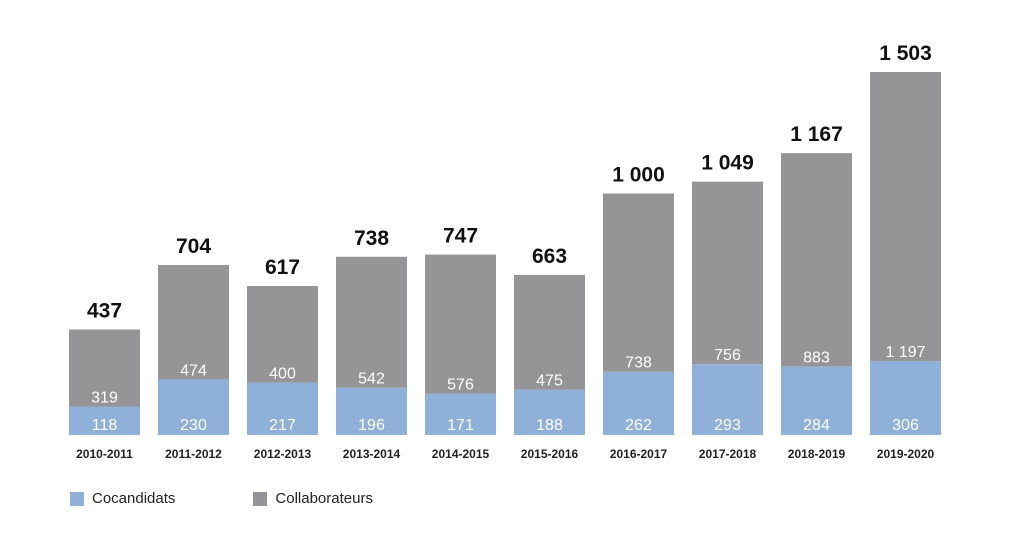 The width and height of the screenshot is (1013, 550). I want to click on bar-collaborateurs-2019-2020, so click(905, 217).